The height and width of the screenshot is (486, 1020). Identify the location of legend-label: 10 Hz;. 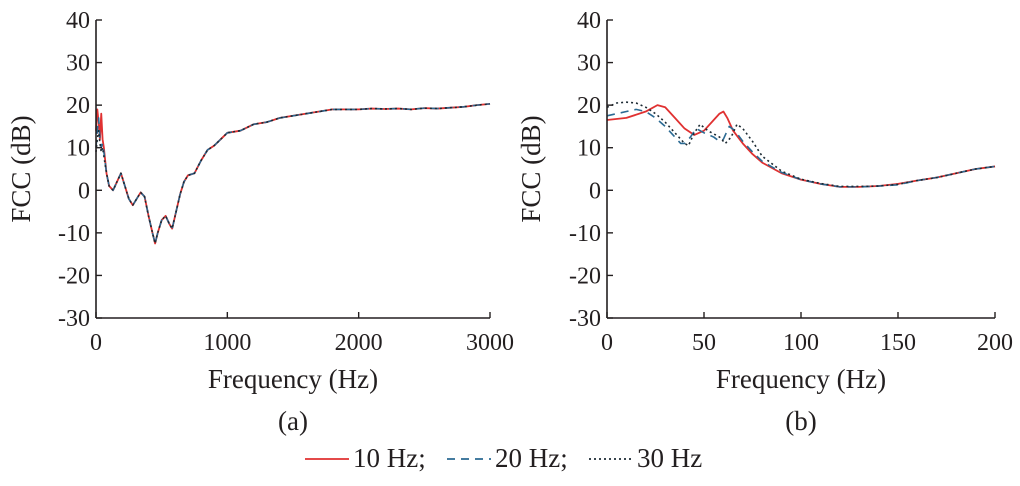
(389, 458).